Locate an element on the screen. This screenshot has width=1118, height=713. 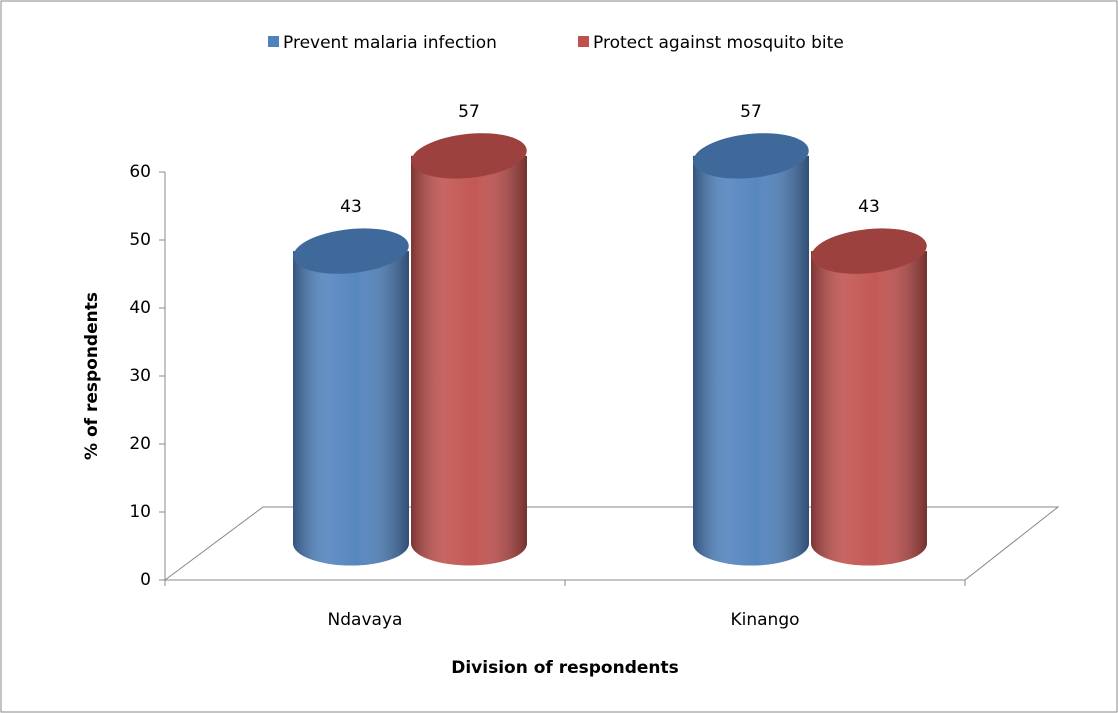
x-tick-label: Ndavaya is located at coordinates (365, 620).